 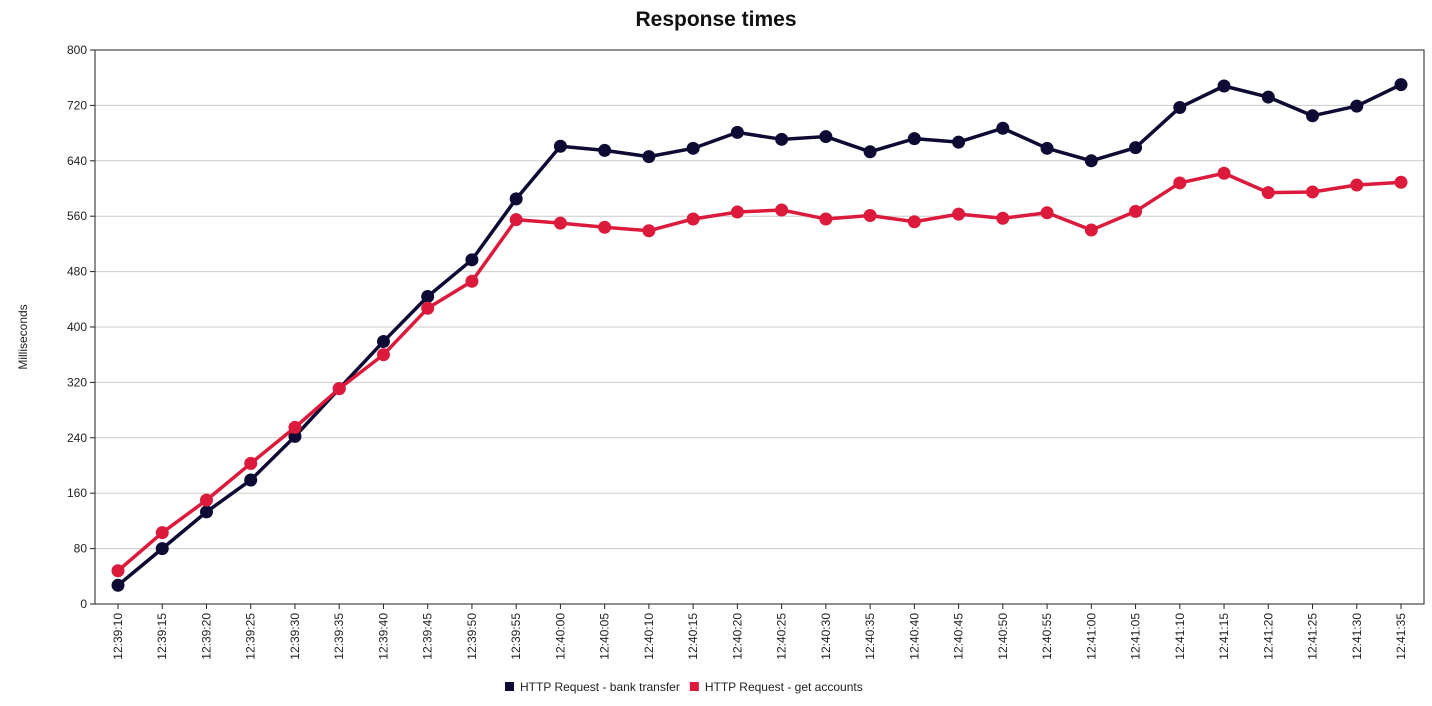 I want to click on x-tick-label: 12:41:30, so click(x=1357, y=636).